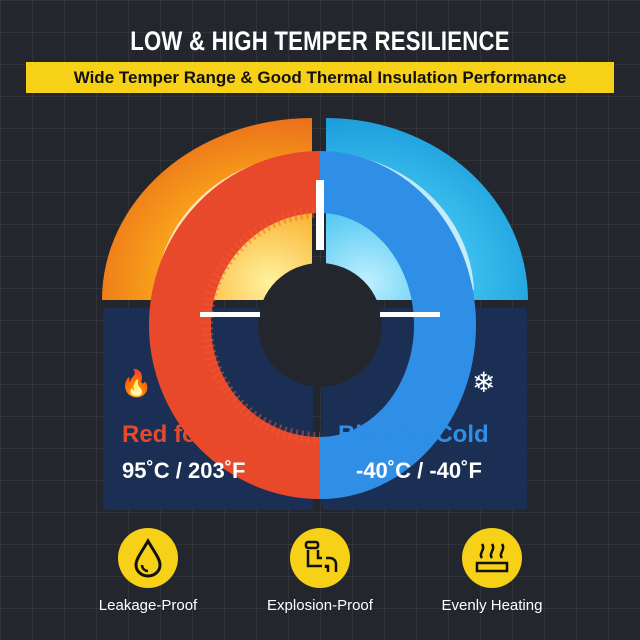  Describe the element at coordinates (320, 558) in the screenshot. I see `pipe-burst-icon` at that location.